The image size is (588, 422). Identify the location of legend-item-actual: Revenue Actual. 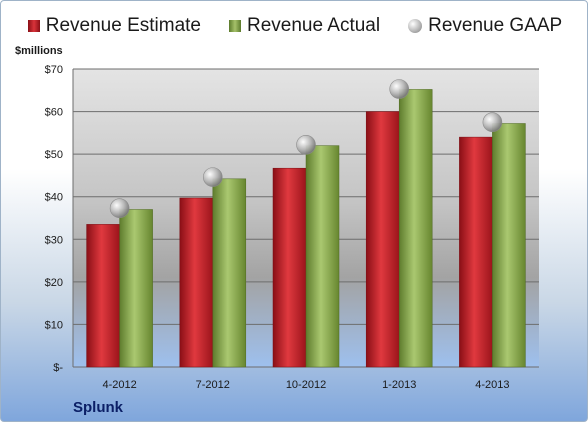
(304, 26).